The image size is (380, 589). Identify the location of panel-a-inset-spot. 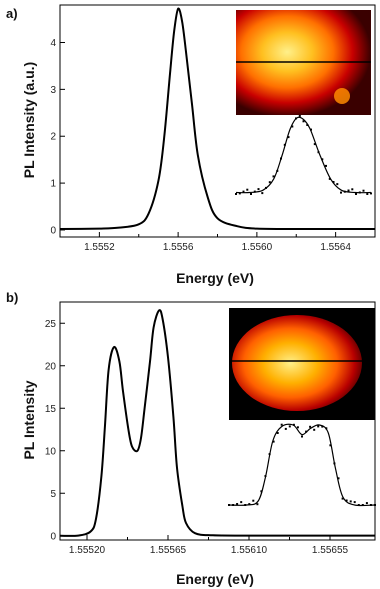
(342, 96).